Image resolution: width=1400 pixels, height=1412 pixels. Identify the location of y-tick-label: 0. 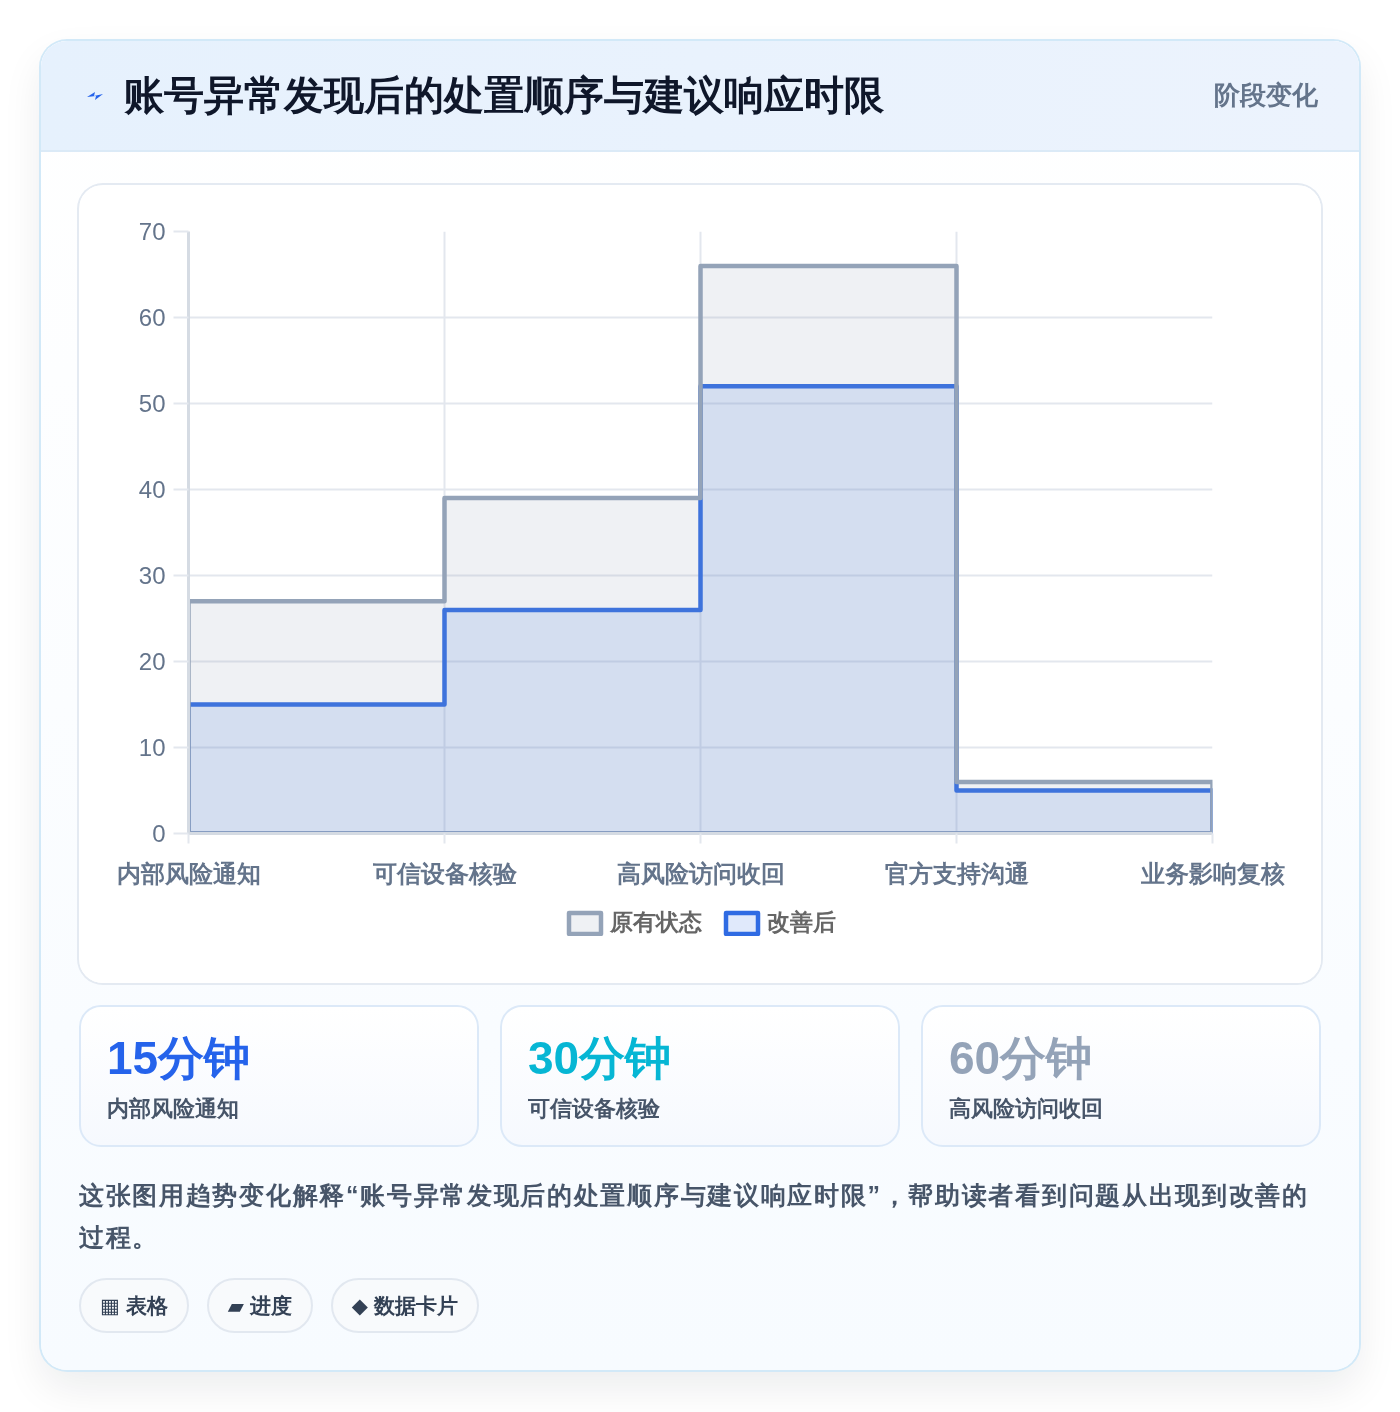
(159, 833).